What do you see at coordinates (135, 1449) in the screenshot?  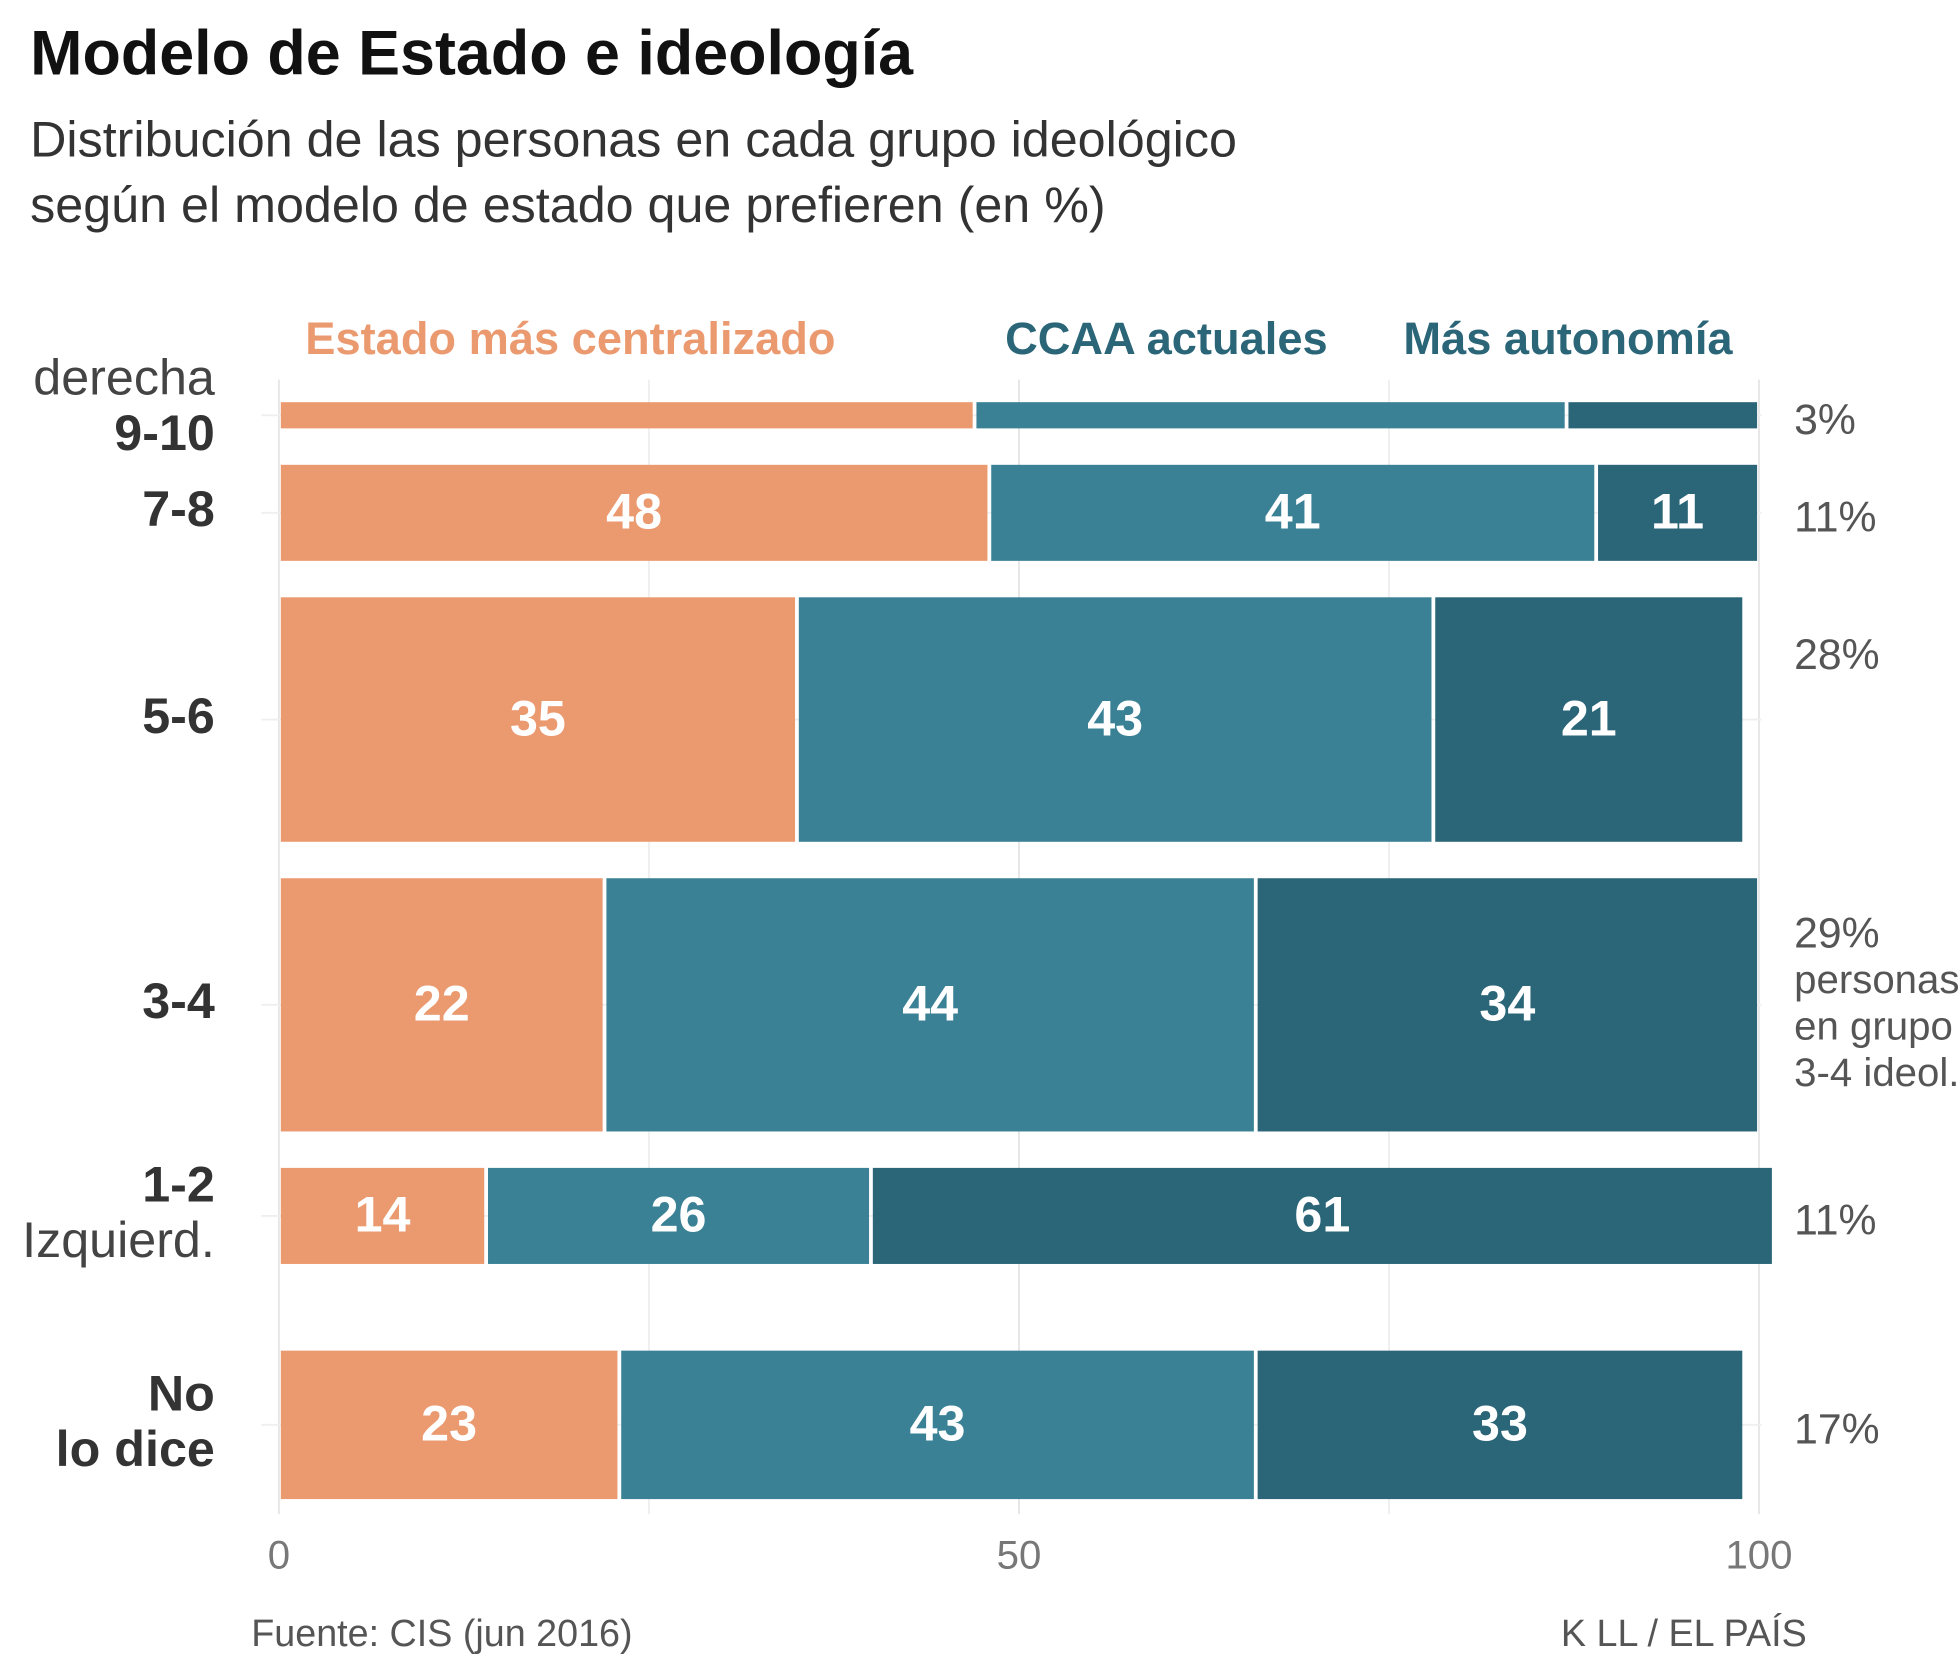 I see `category-label: lo dice` at bounding box center [135, 1449].